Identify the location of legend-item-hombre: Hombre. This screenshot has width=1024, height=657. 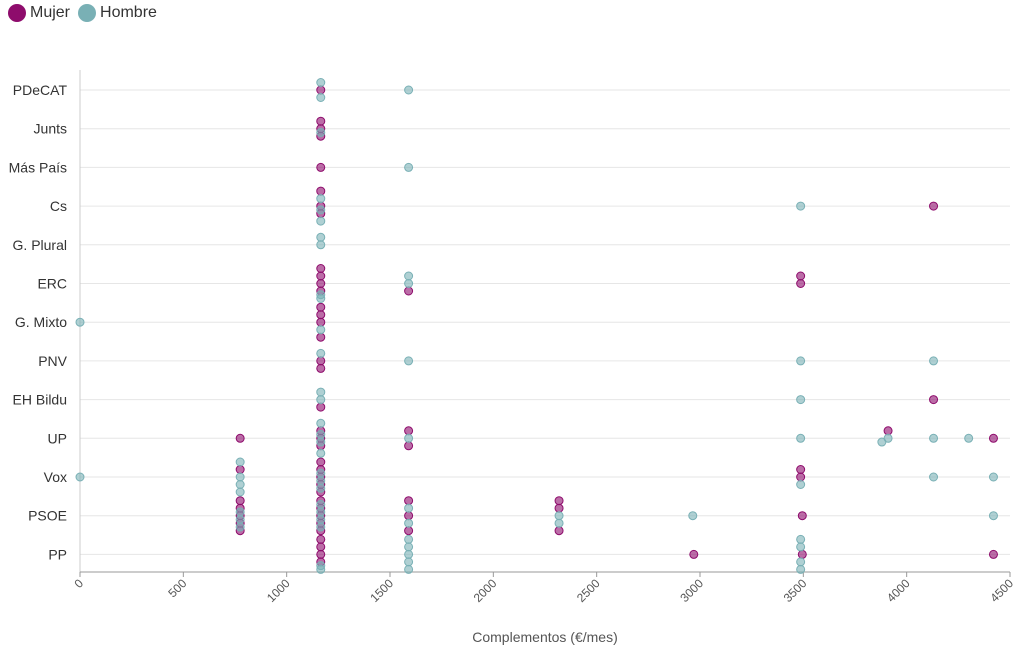
(117, 13).